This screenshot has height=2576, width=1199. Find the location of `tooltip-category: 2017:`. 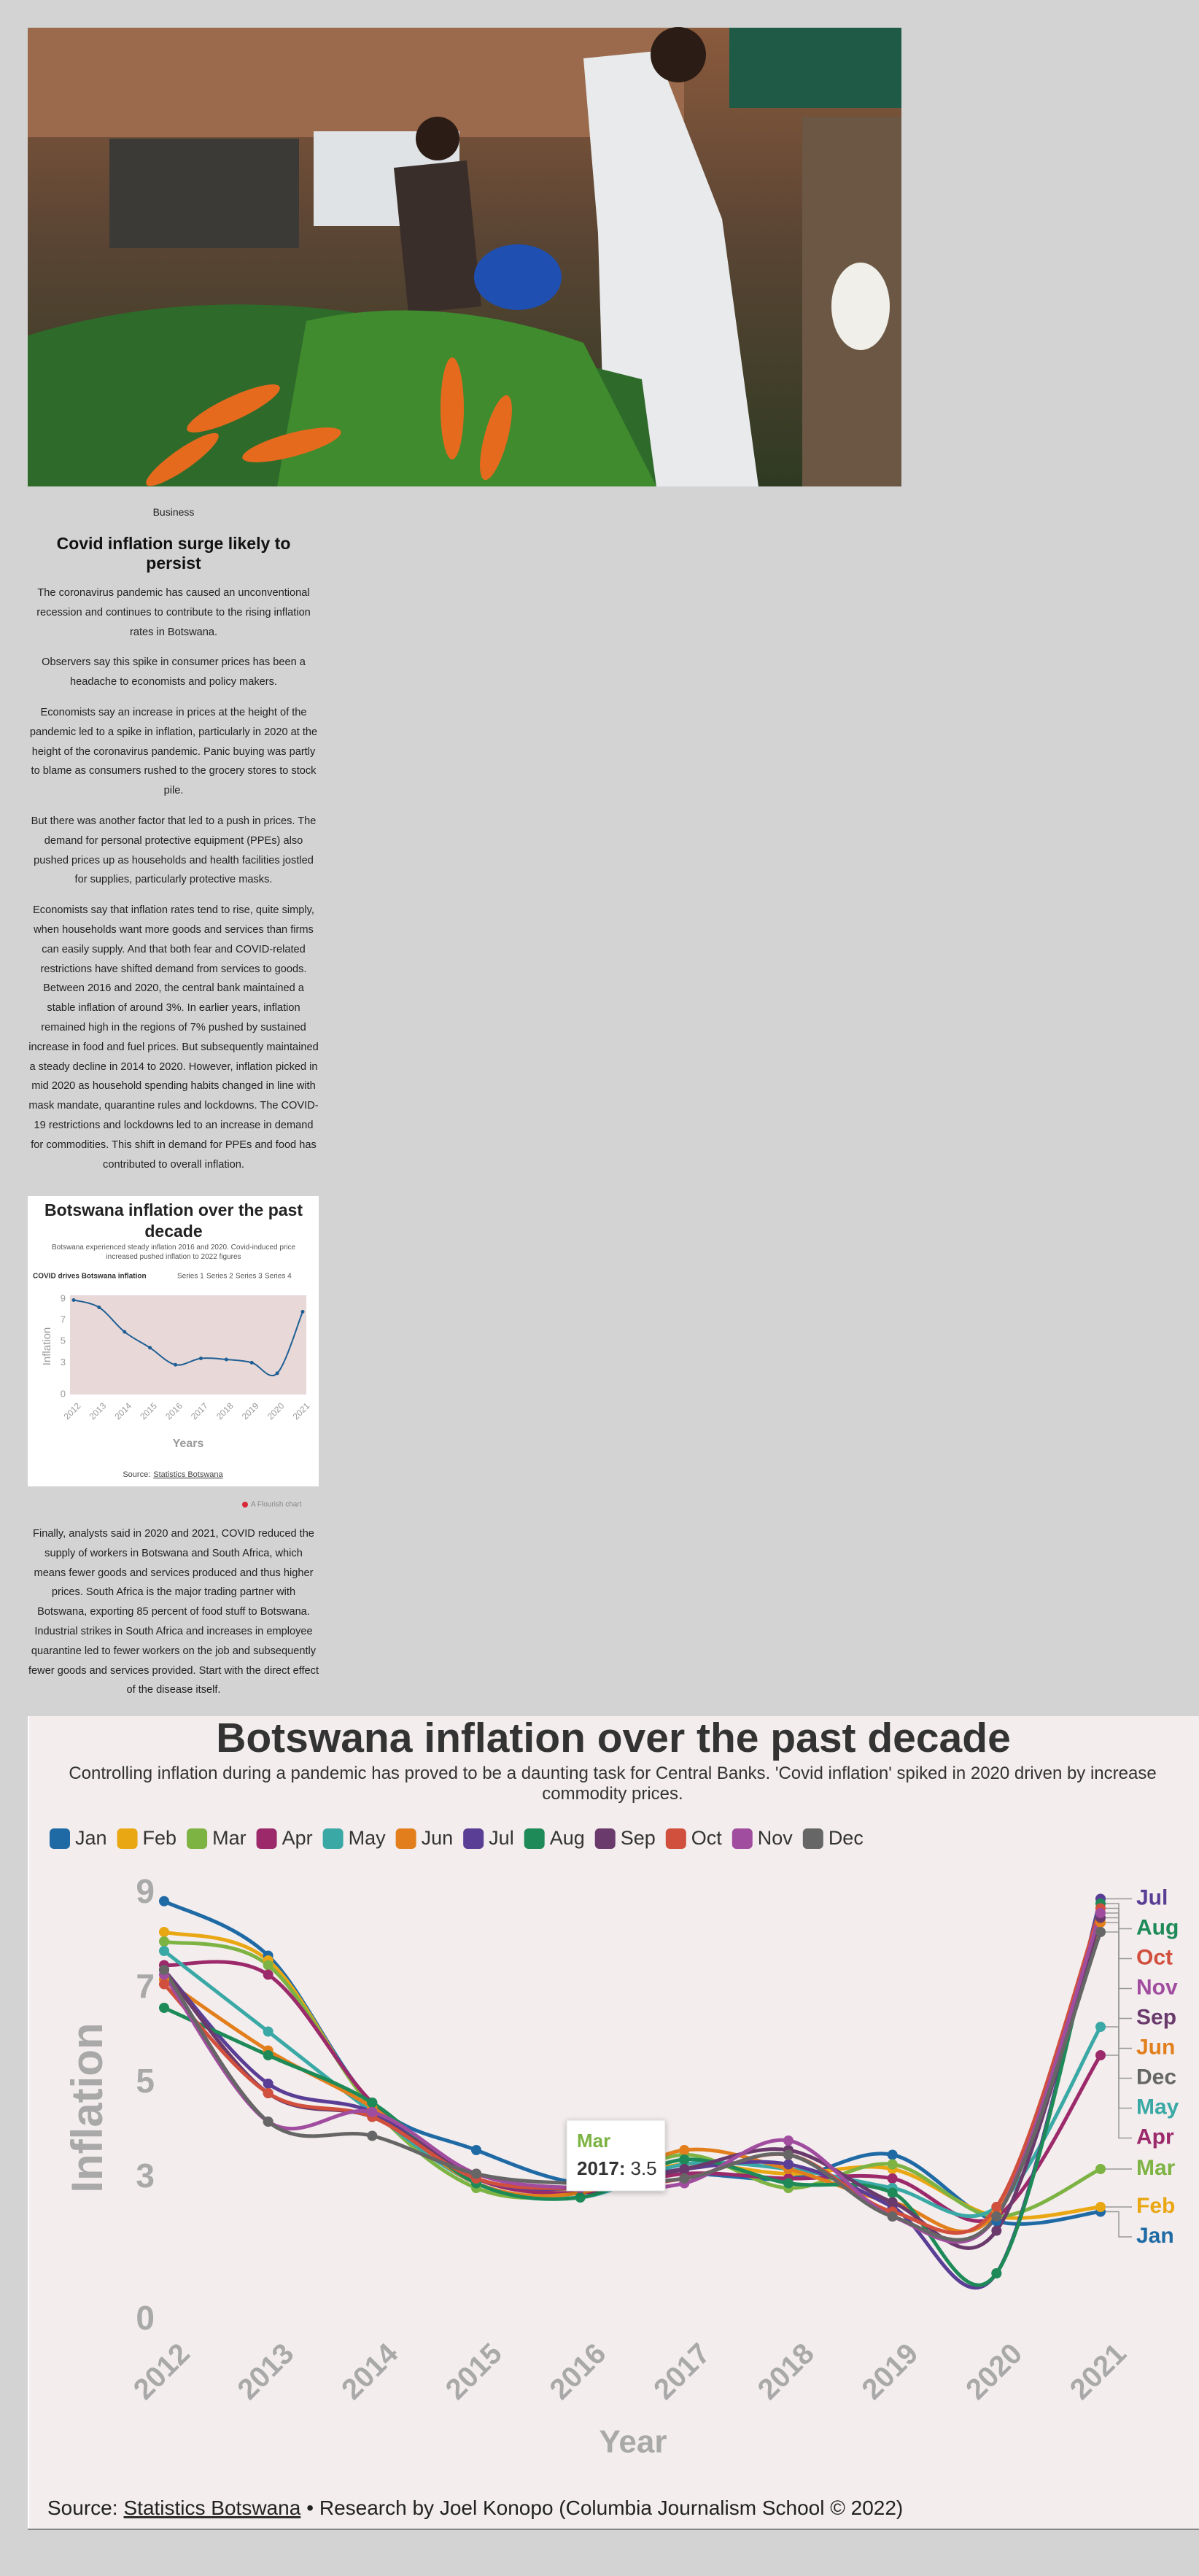

tooltip-category: 2017: is located at coordinates (601, 2168).